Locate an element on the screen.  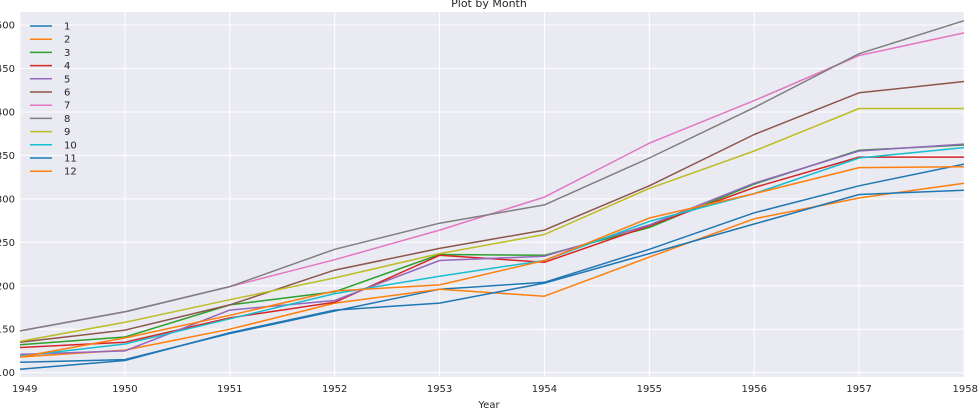
legend-label-7: 7 is located at coordinates (67, 106).